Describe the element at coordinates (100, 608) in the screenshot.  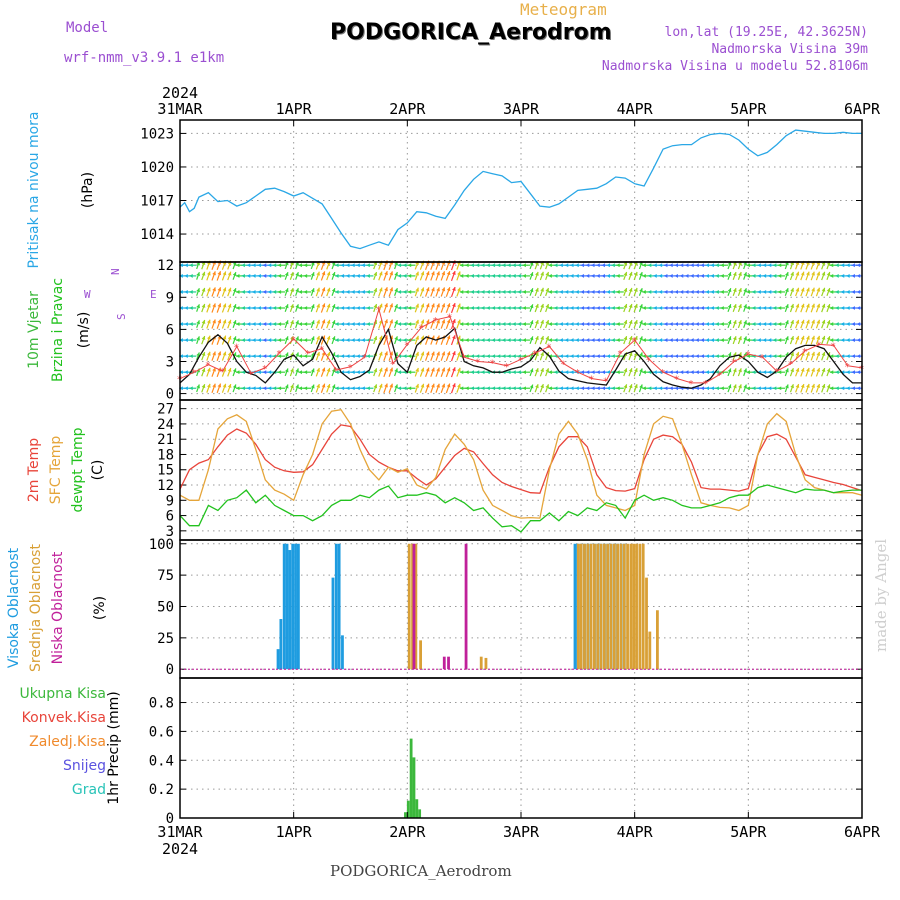
I see `y-axis-label: (%)` at that location.